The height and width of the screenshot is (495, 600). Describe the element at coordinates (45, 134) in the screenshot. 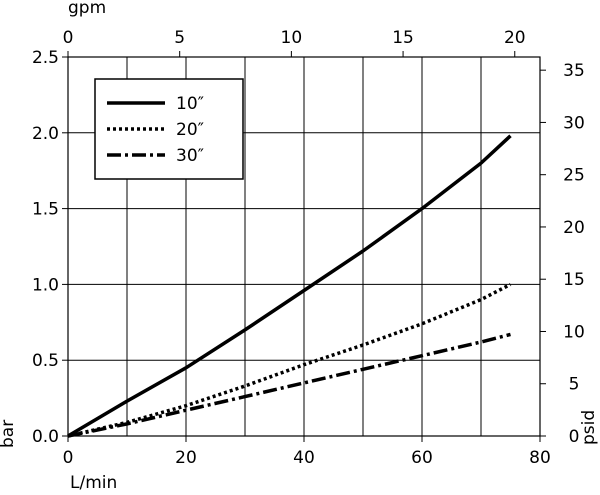

I see `y-tick-label: 2.0` at that location.